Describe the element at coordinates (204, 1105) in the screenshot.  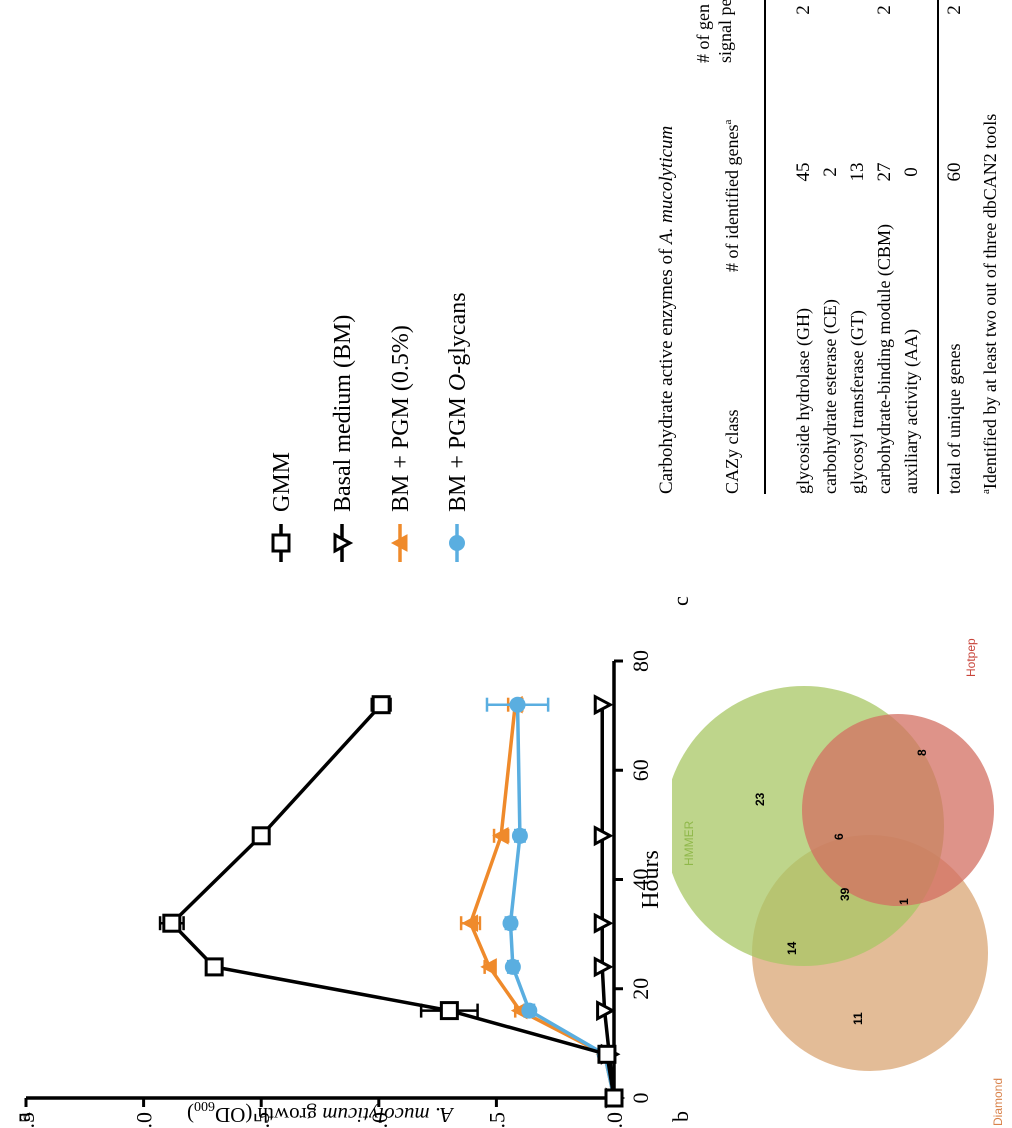
I see `y-axis-label-sub: 600` at that location.